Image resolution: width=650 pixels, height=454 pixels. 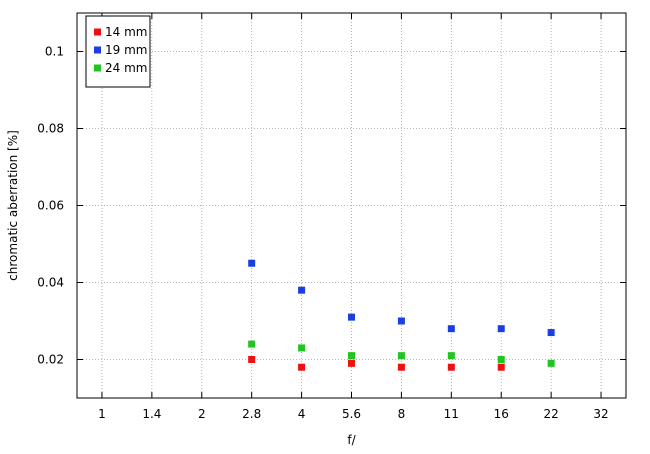 I want to click on x-tick-label: 22, so click(x=550, y=414).